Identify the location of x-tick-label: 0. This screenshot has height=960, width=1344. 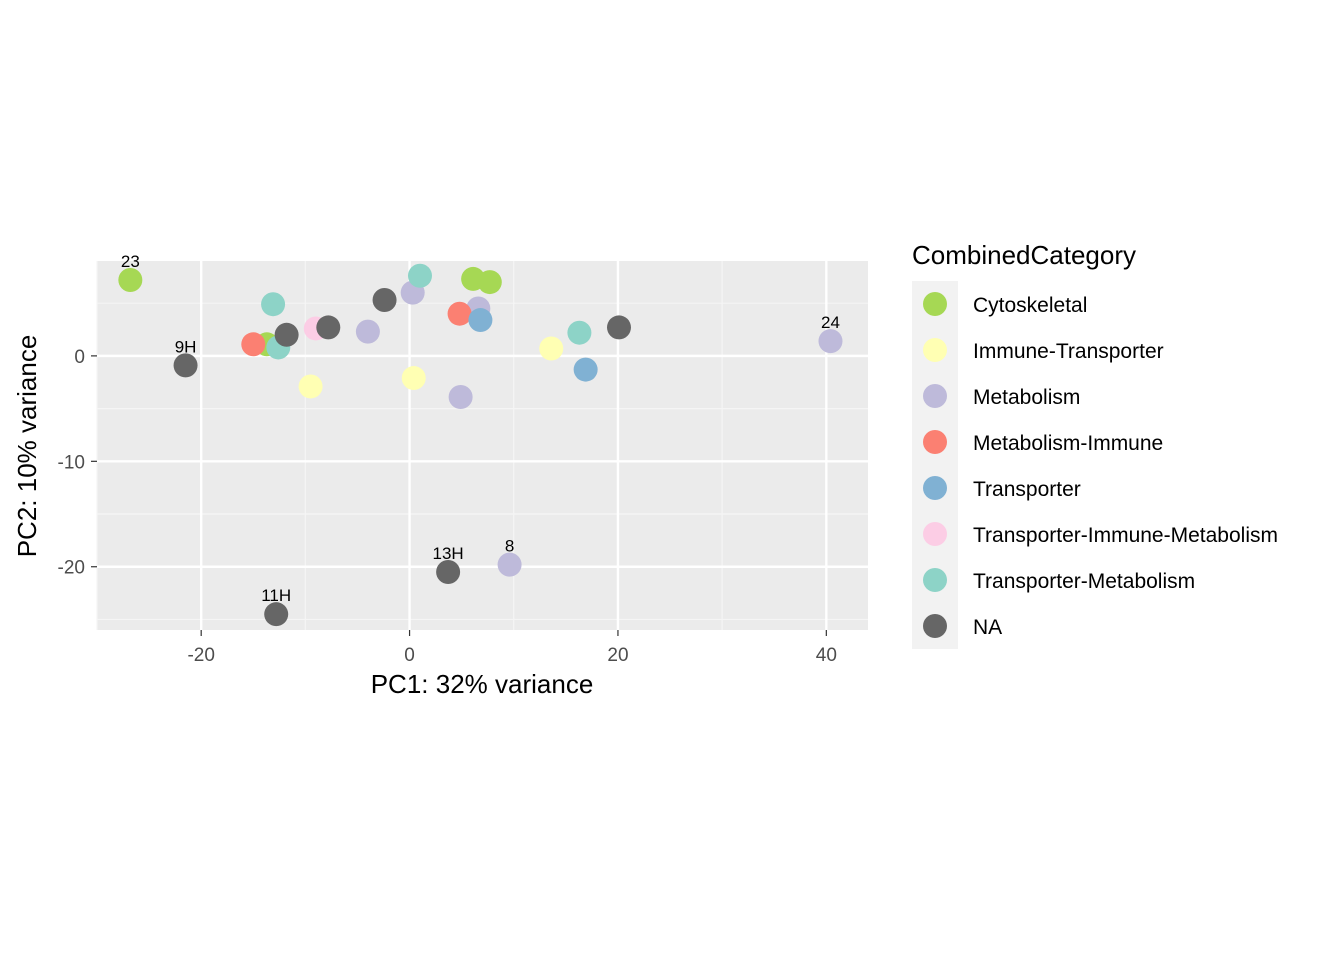
(409, 655).